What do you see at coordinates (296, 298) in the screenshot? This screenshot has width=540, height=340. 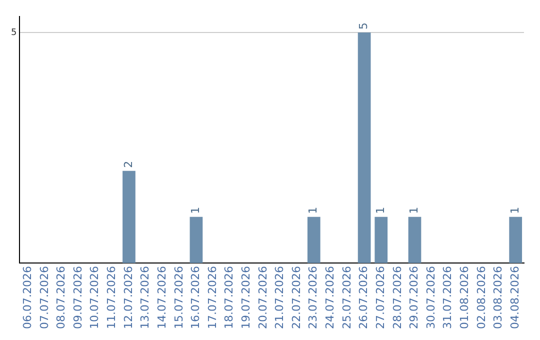 I see `x-tick-label: 22.07.2026` at bounding box center [296, 298].